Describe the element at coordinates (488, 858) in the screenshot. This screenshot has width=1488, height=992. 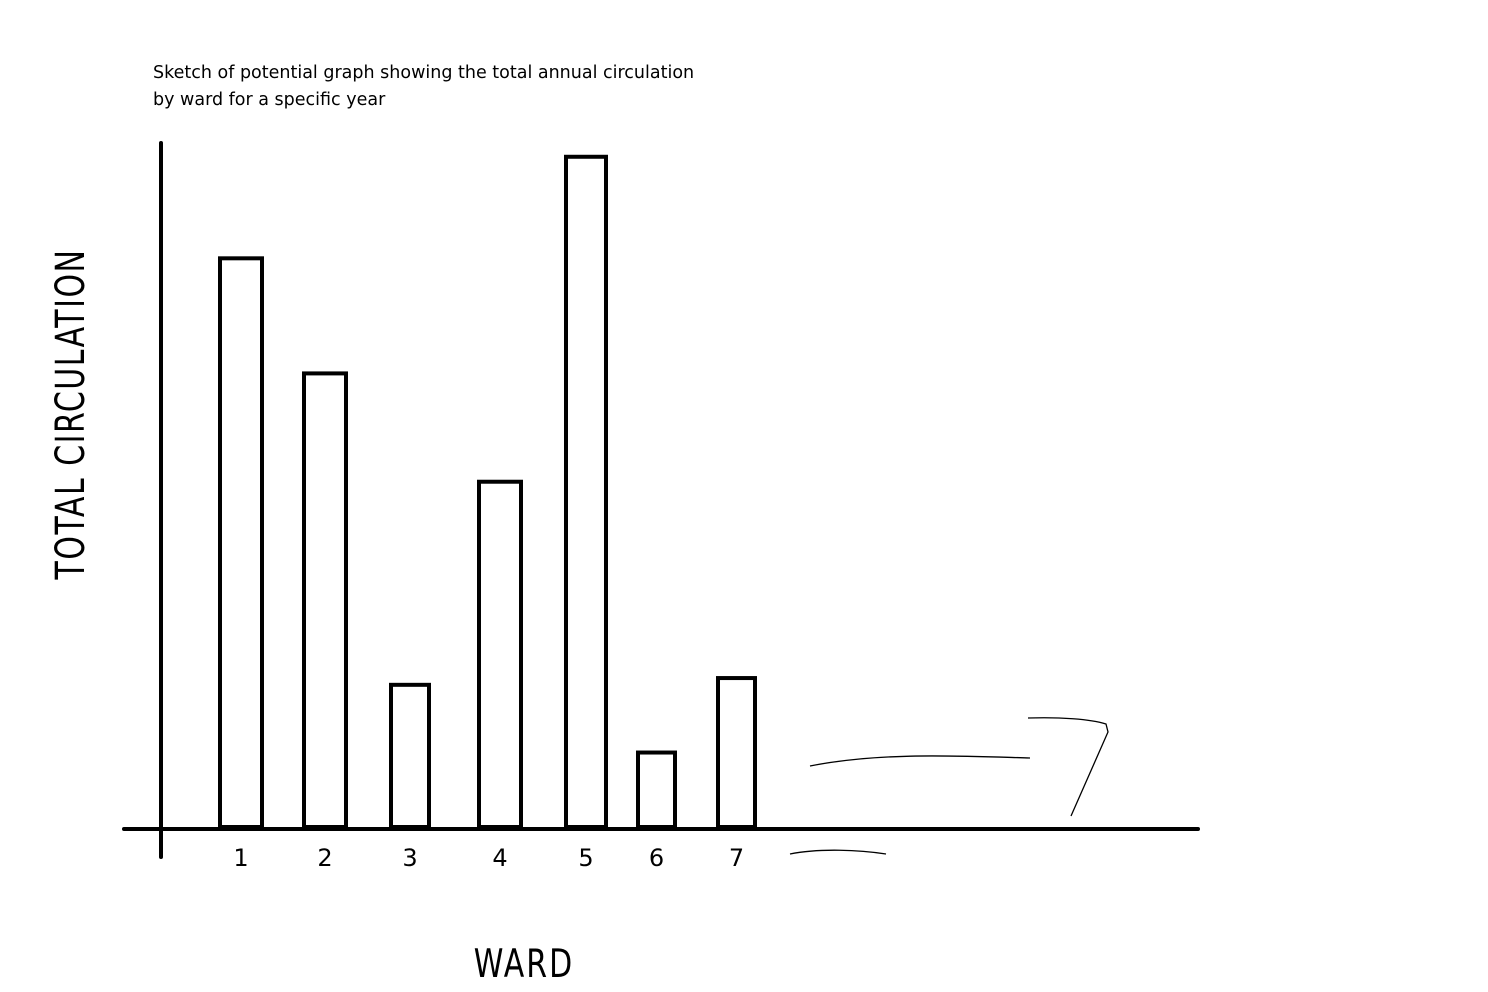
I see `tick-labels-group: 1 2 3 4 5 6 7` at that location.